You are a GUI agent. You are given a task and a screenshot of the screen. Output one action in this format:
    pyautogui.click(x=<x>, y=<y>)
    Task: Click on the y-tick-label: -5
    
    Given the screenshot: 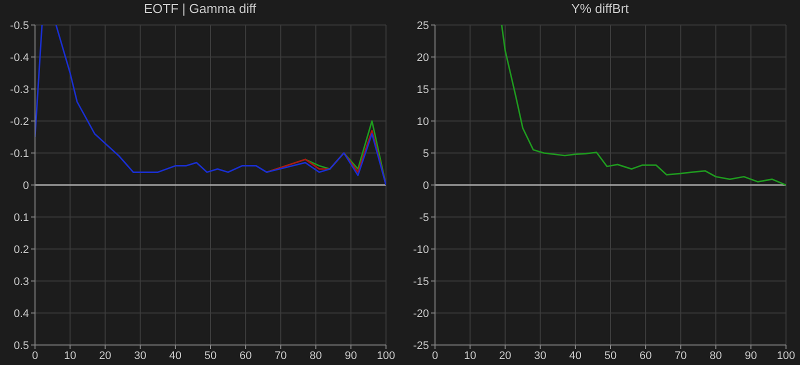 What is the action you would take?
    pyautogui.click(x=424, y=218)
    